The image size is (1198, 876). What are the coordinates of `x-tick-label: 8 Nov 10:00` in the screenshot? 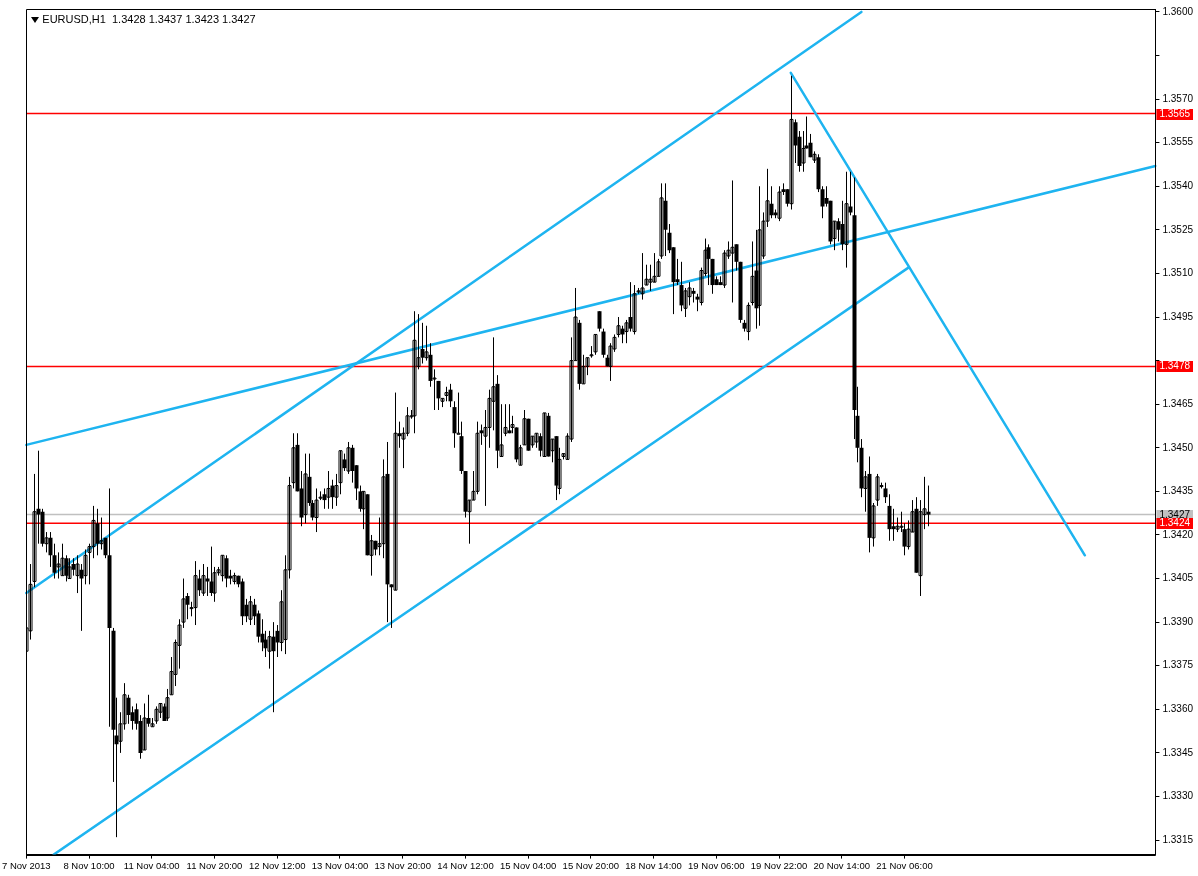 It's located at (89, 865).